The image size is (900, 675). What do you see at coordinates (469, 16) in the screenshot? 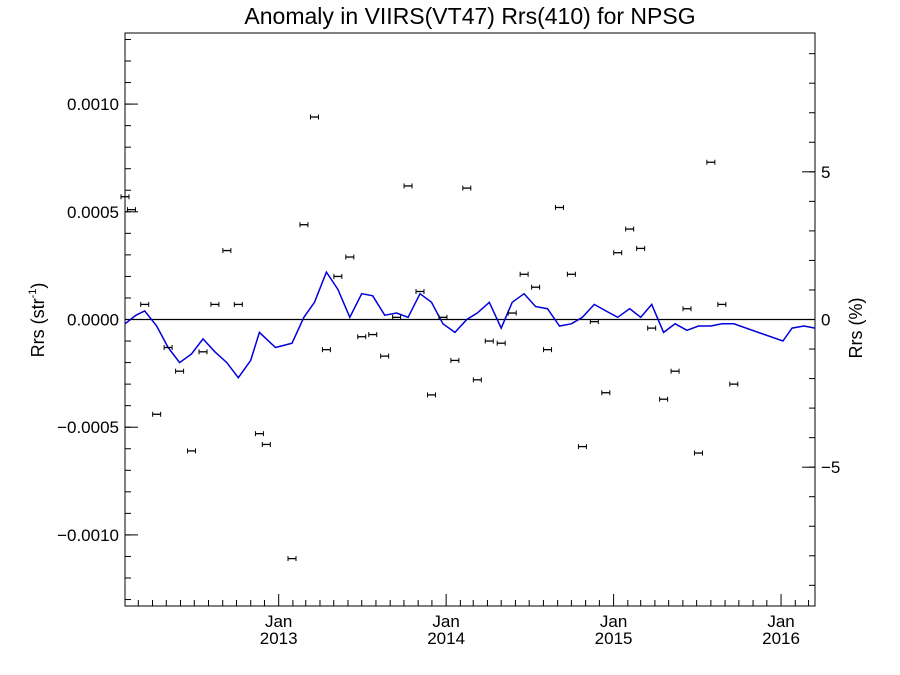
I see `chart-title: Anomaly in VIIRS(VT47) Rrs(410) for NPSG` at bounding box center [469, 16].